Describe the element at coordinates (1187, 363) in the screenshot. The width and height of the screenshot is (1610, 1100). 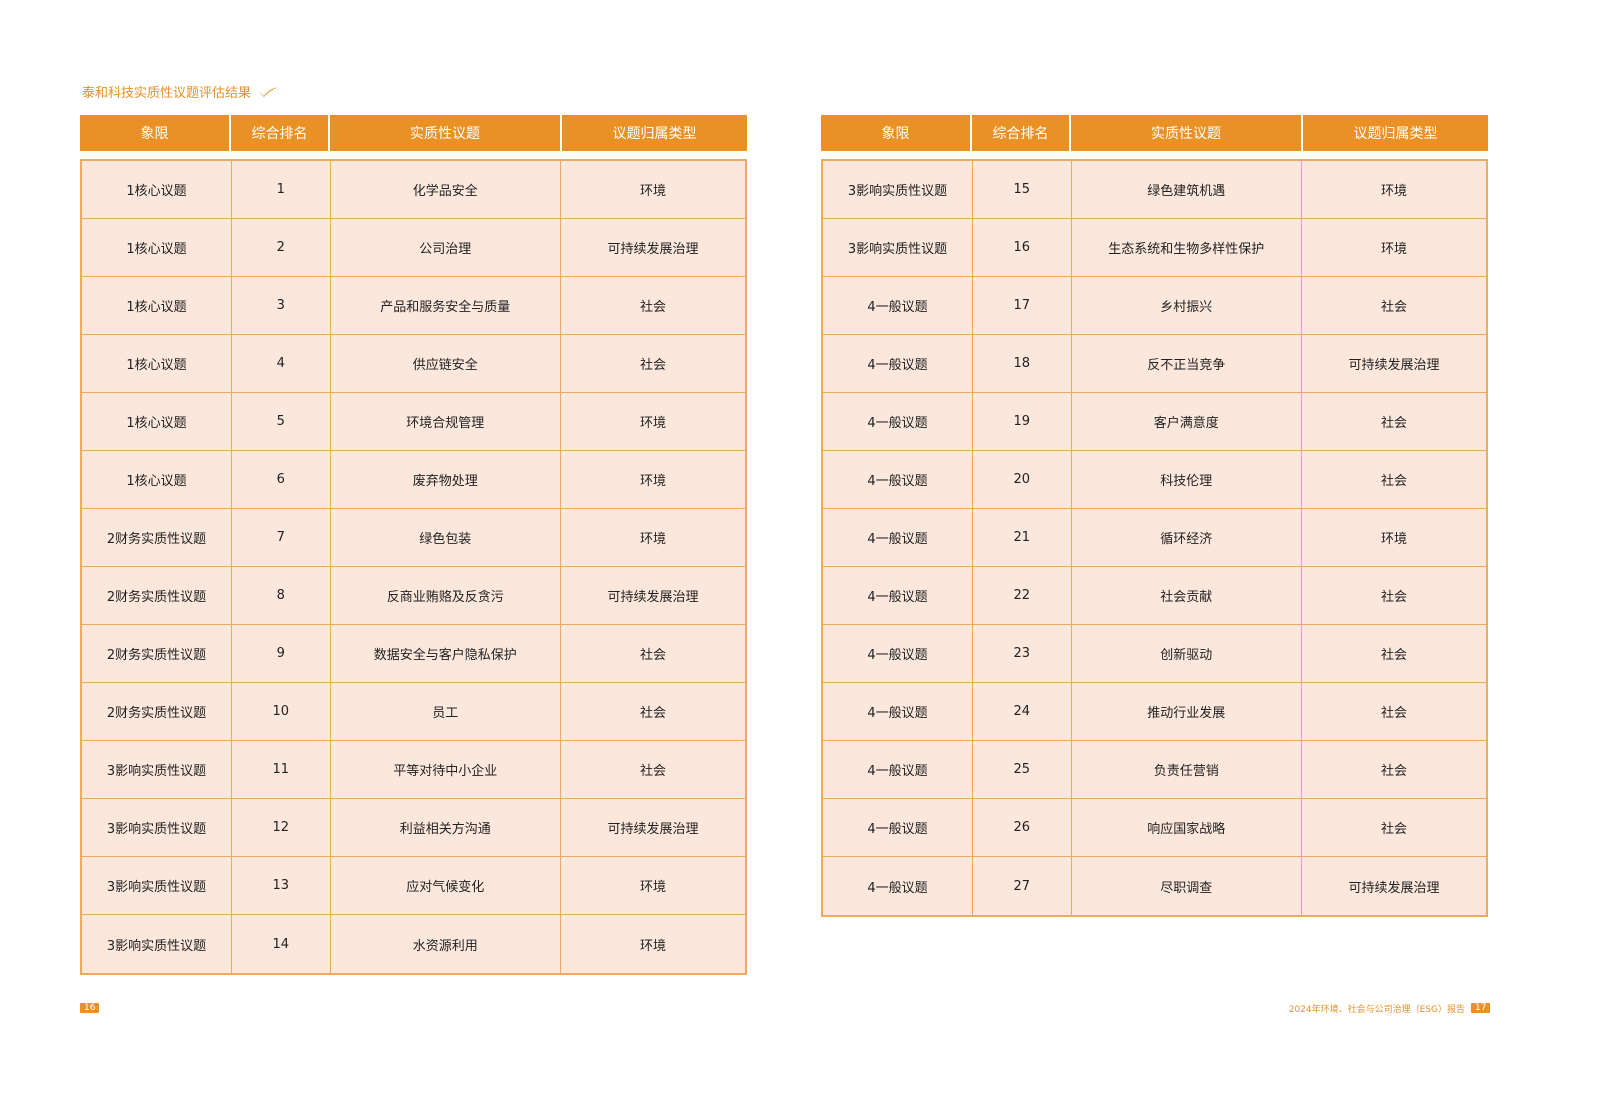
I see `cell-topic: 反不正当竞争` at that location.